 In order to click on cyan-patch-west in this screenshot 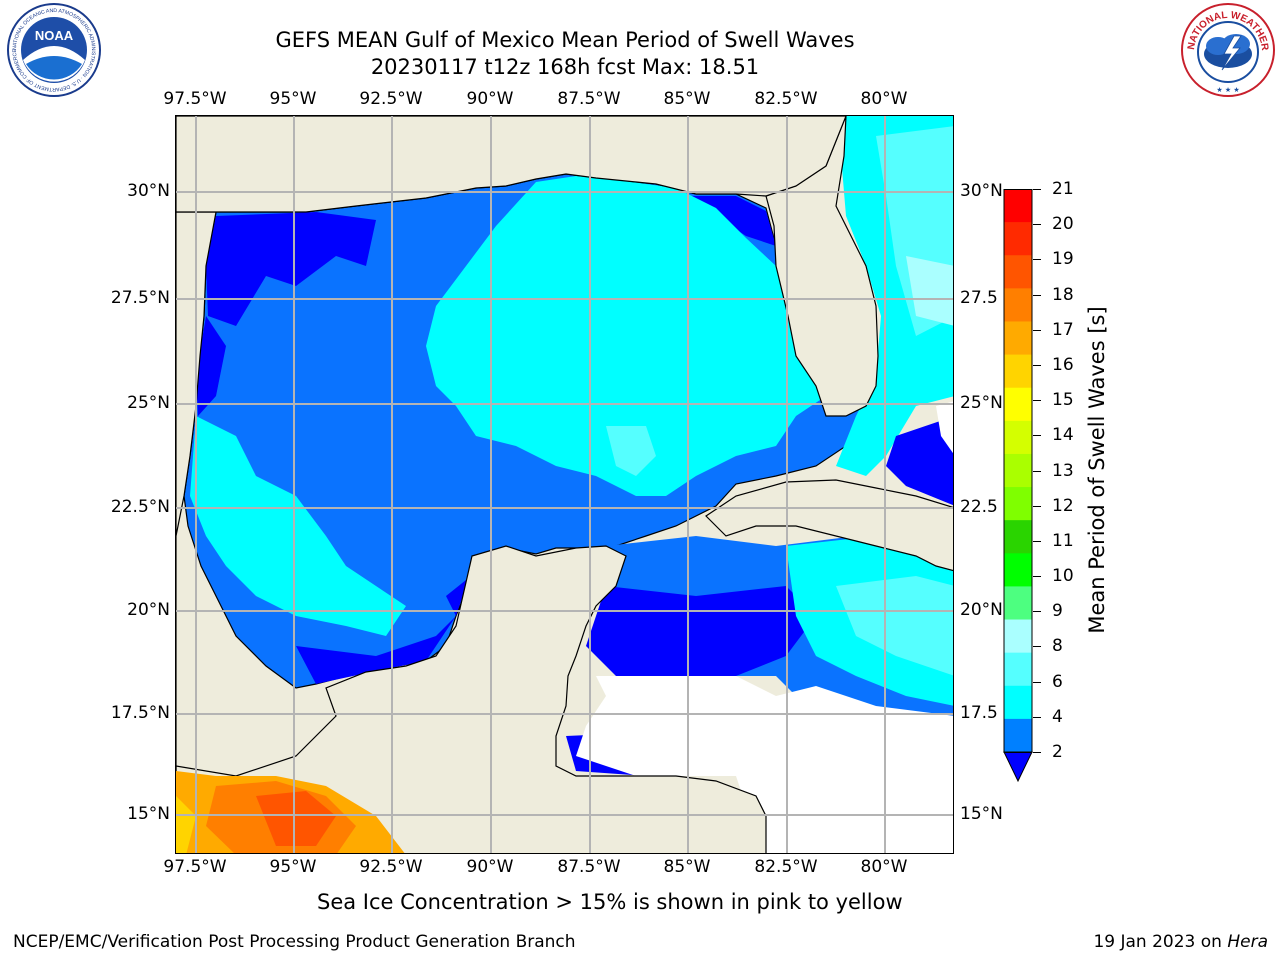, I will do `click(298, 526)`.